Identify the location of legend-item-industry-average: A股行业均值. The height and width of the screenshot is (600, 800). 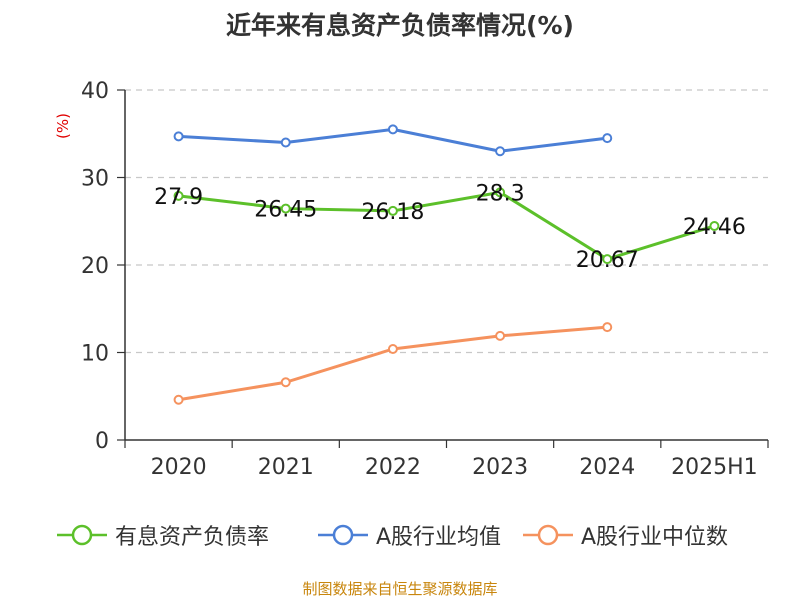
(409, 535).